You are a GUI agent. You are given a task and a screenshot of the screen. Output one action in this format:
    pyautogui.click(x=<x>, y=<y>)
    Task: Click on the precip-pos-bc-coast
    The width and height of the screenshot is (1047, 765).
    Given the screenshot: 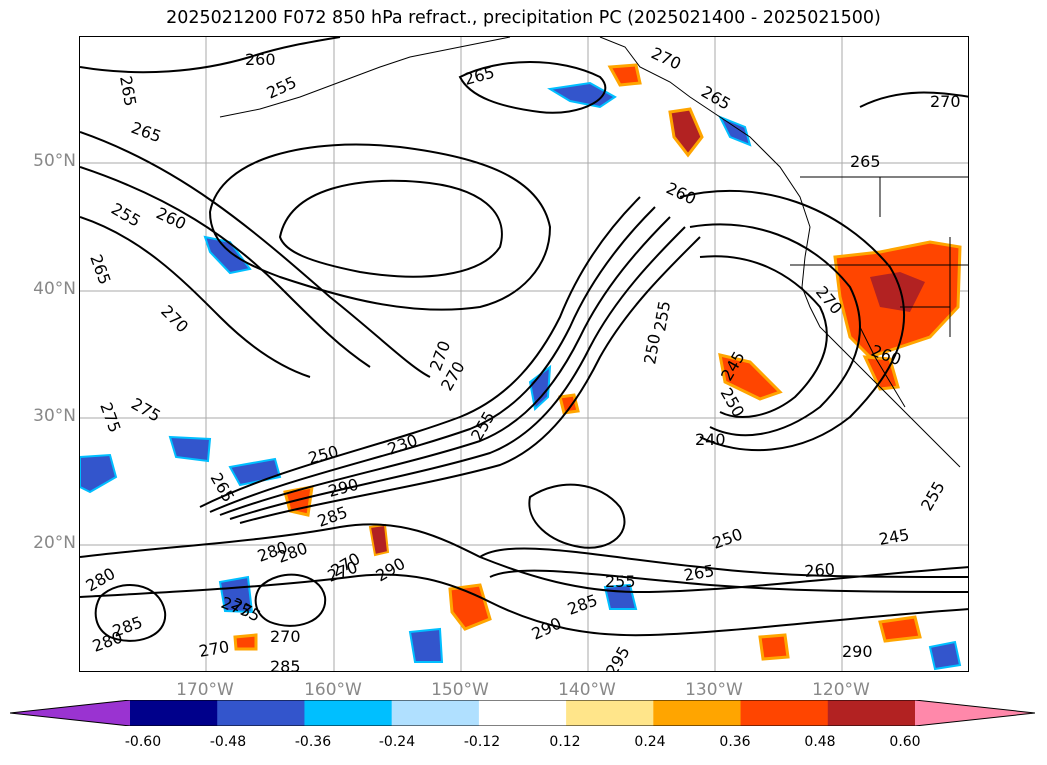 What is the action you would take?
    pyautogui.click(x=624, y=75)
    